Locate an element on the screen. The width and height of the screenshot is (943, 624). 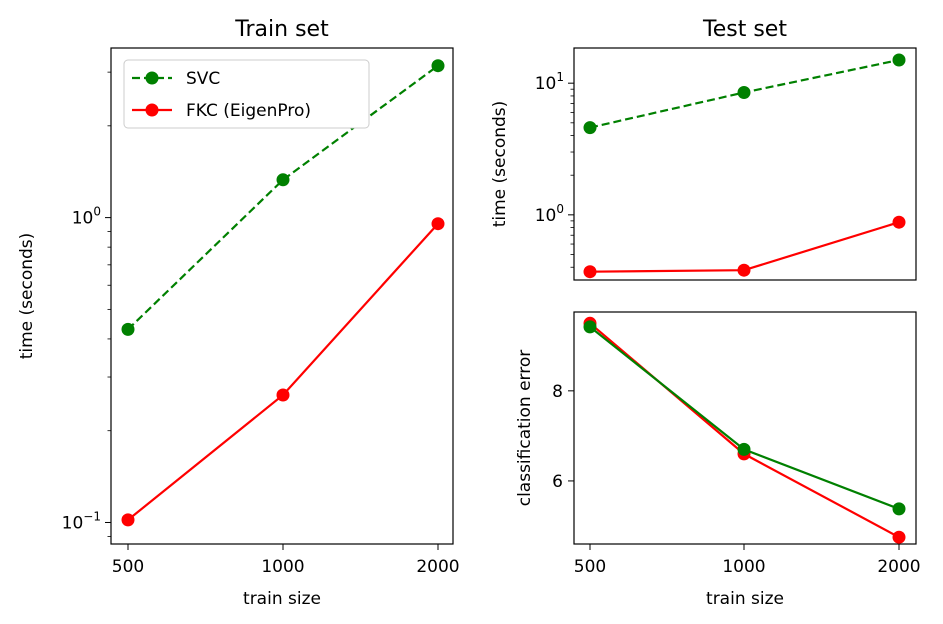
y-tick-label: 10⁻¹ is located at coordinates (81, 521).